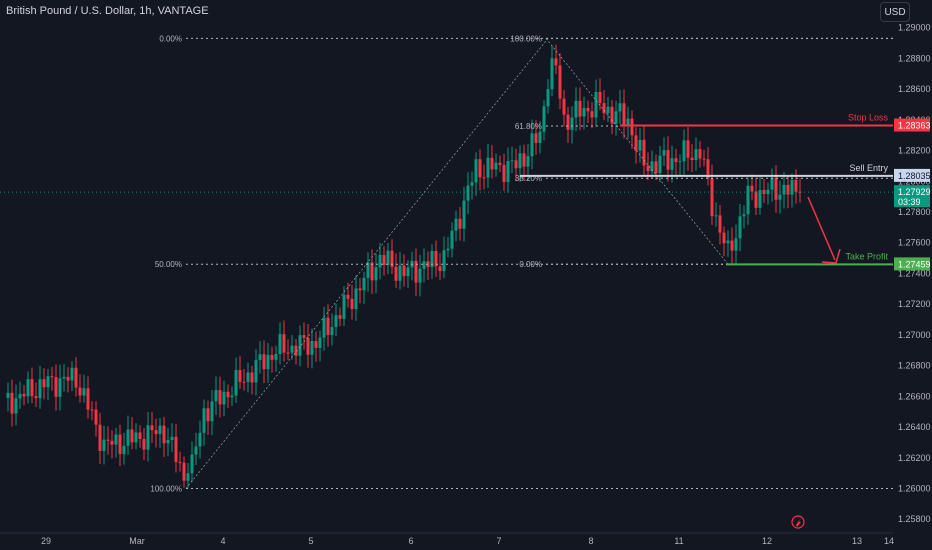  What do you see at coordinates (678, 541) in the screenshot?
I see `time-tick-label: 11` at bounding box center [678, 541].